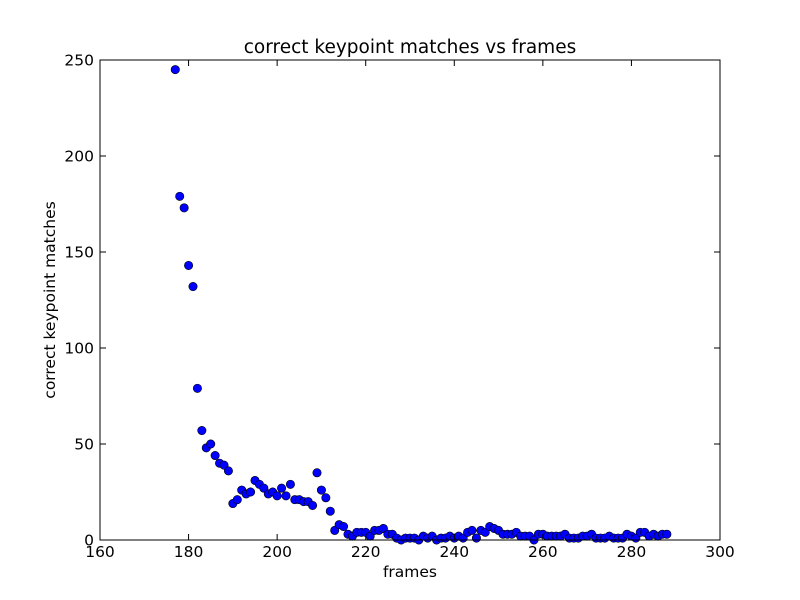 The width and height of the screenshot is (800, 600). I want to click on x-tick-label: 240, so click(454, 552).